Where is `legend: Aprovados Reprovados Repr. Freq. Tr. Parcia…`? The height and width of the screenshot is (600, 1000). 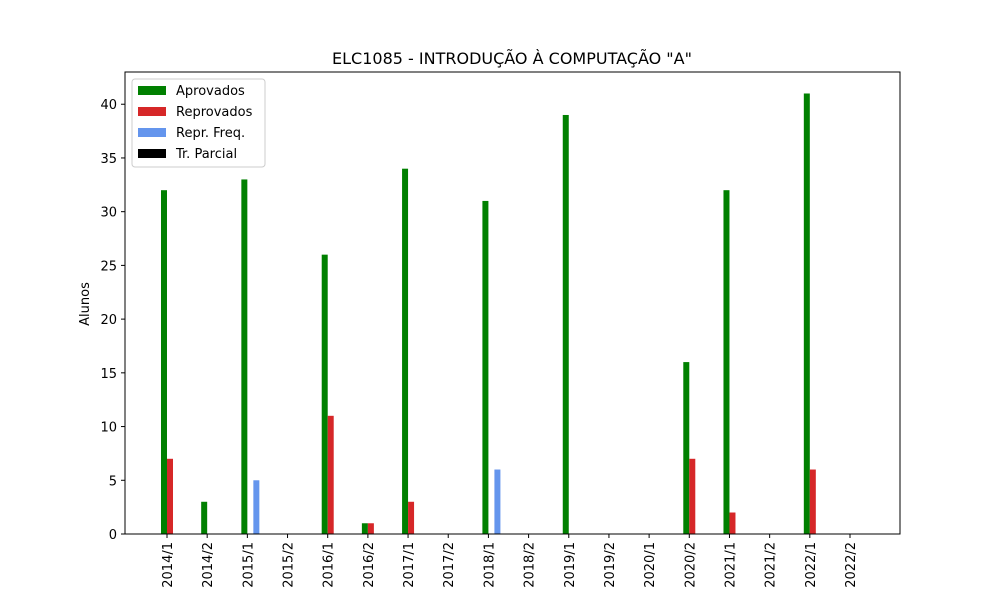
legend: Aprovados Reprovados Repr. Freq. Tr. Parcia… is located at coordinates (198, 123).